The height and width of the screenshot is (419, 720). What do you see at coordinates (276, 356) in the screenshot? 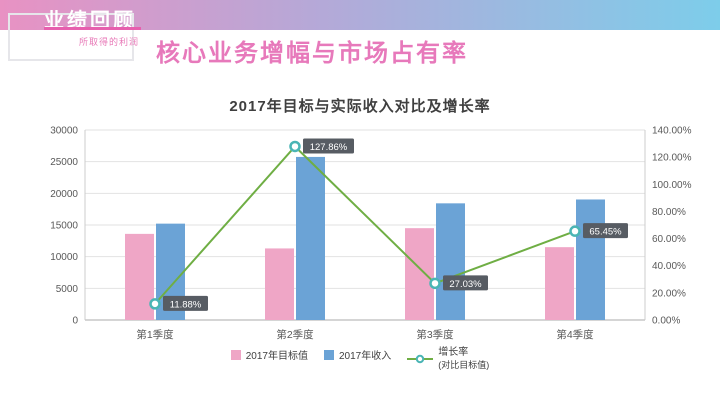
I see `legend-label-target: 2017年目标值` at bounding box center [276, 356].